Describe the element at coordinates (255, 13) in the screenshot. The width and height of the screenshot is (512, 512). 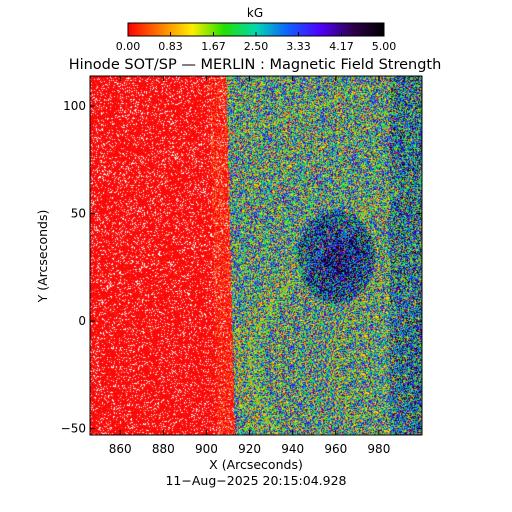
I see `colorbar-label: kG` at that location.